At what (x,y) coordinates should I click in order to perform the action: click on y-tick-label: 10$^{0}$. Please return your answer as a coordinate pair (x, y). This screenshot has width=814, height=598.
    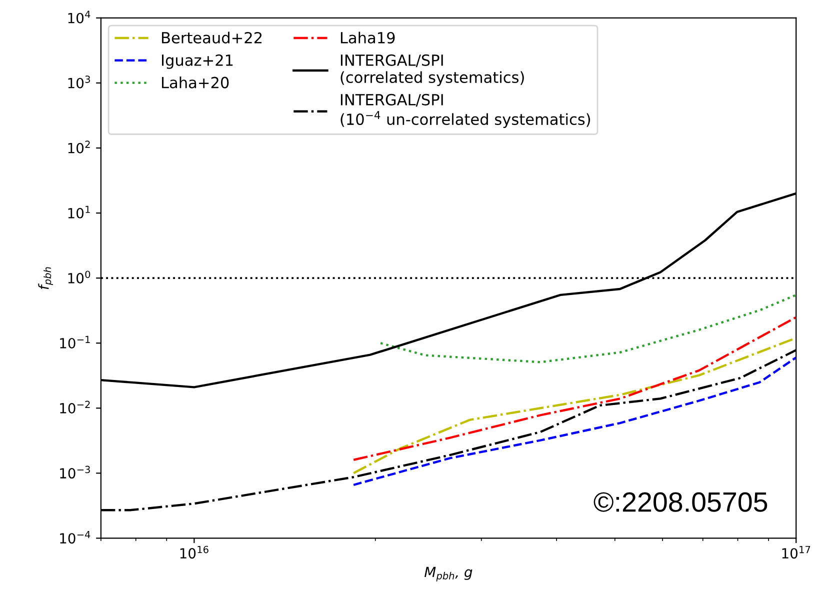
    Looking at the image, I should click on (79, 277).